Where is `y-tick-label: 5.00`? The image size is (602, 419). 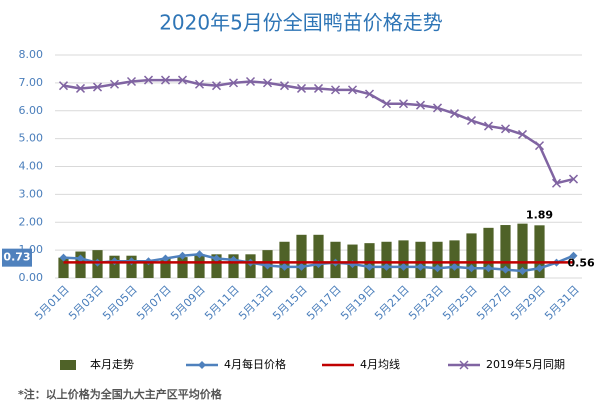 y-tick-label: 5.00 is located at coordinates (31, 138).